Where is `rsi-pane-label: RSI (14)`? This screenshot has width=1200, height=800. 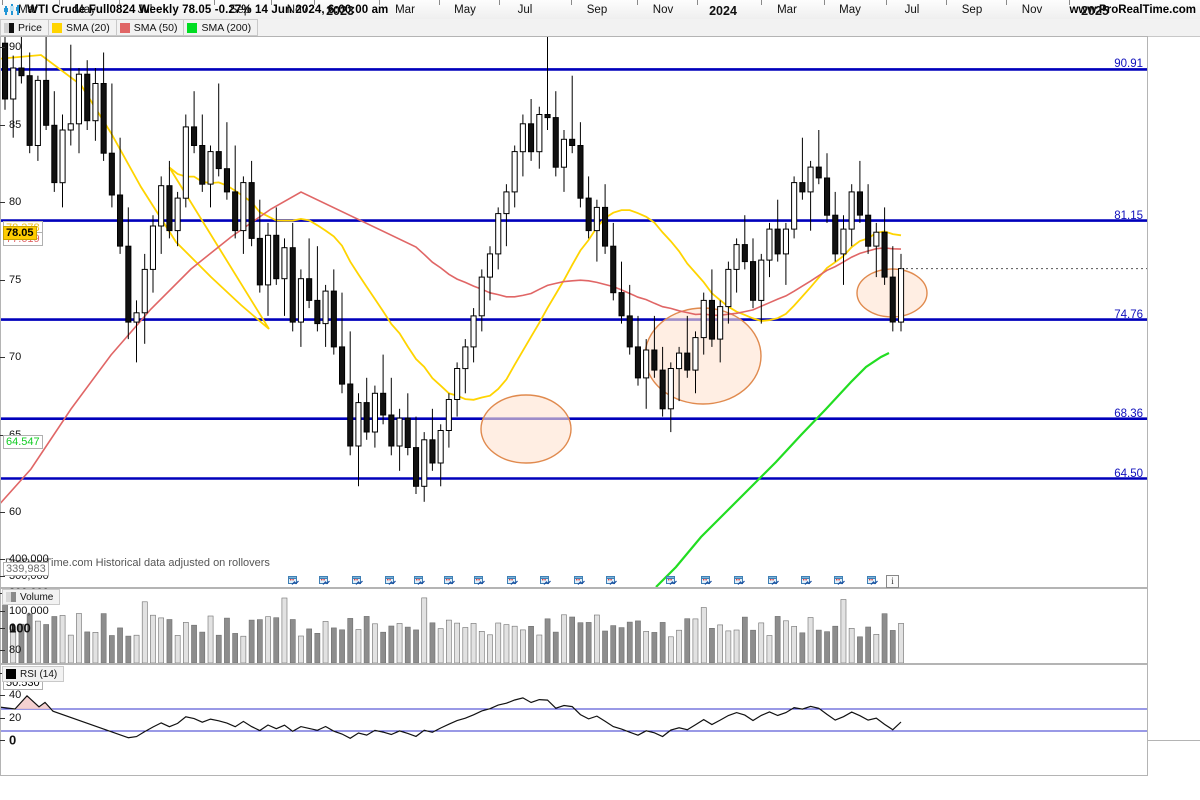 rsi-pane-label: RSI (14) is located at coordinates (33, 674).